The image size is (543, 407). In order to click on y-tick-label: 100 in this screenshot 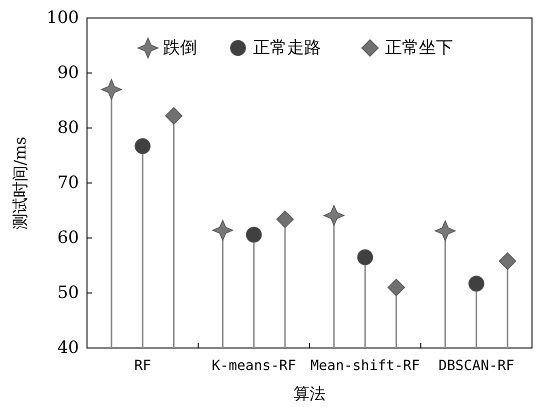, I will do `click(62, 18)`.